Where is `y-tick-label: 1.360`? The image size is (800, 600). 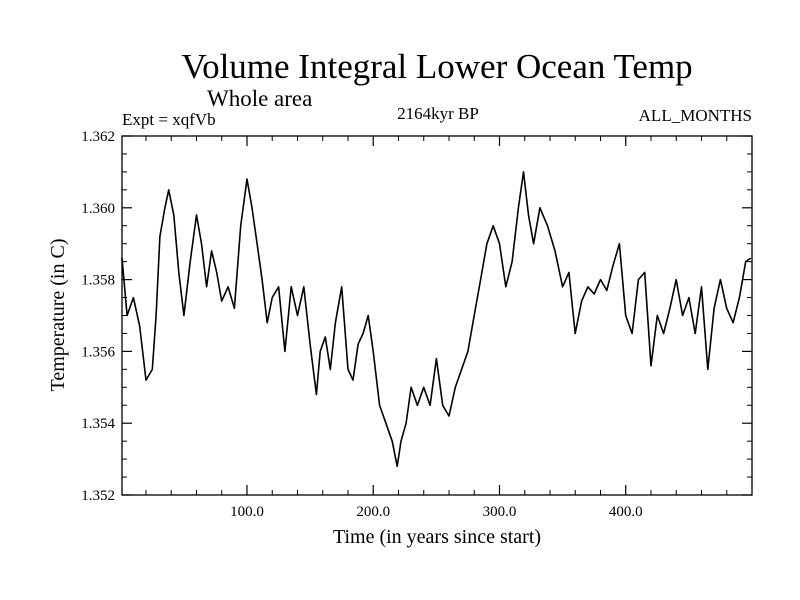 y-tick-label: 1.360 is located at coordinates (98, 209).